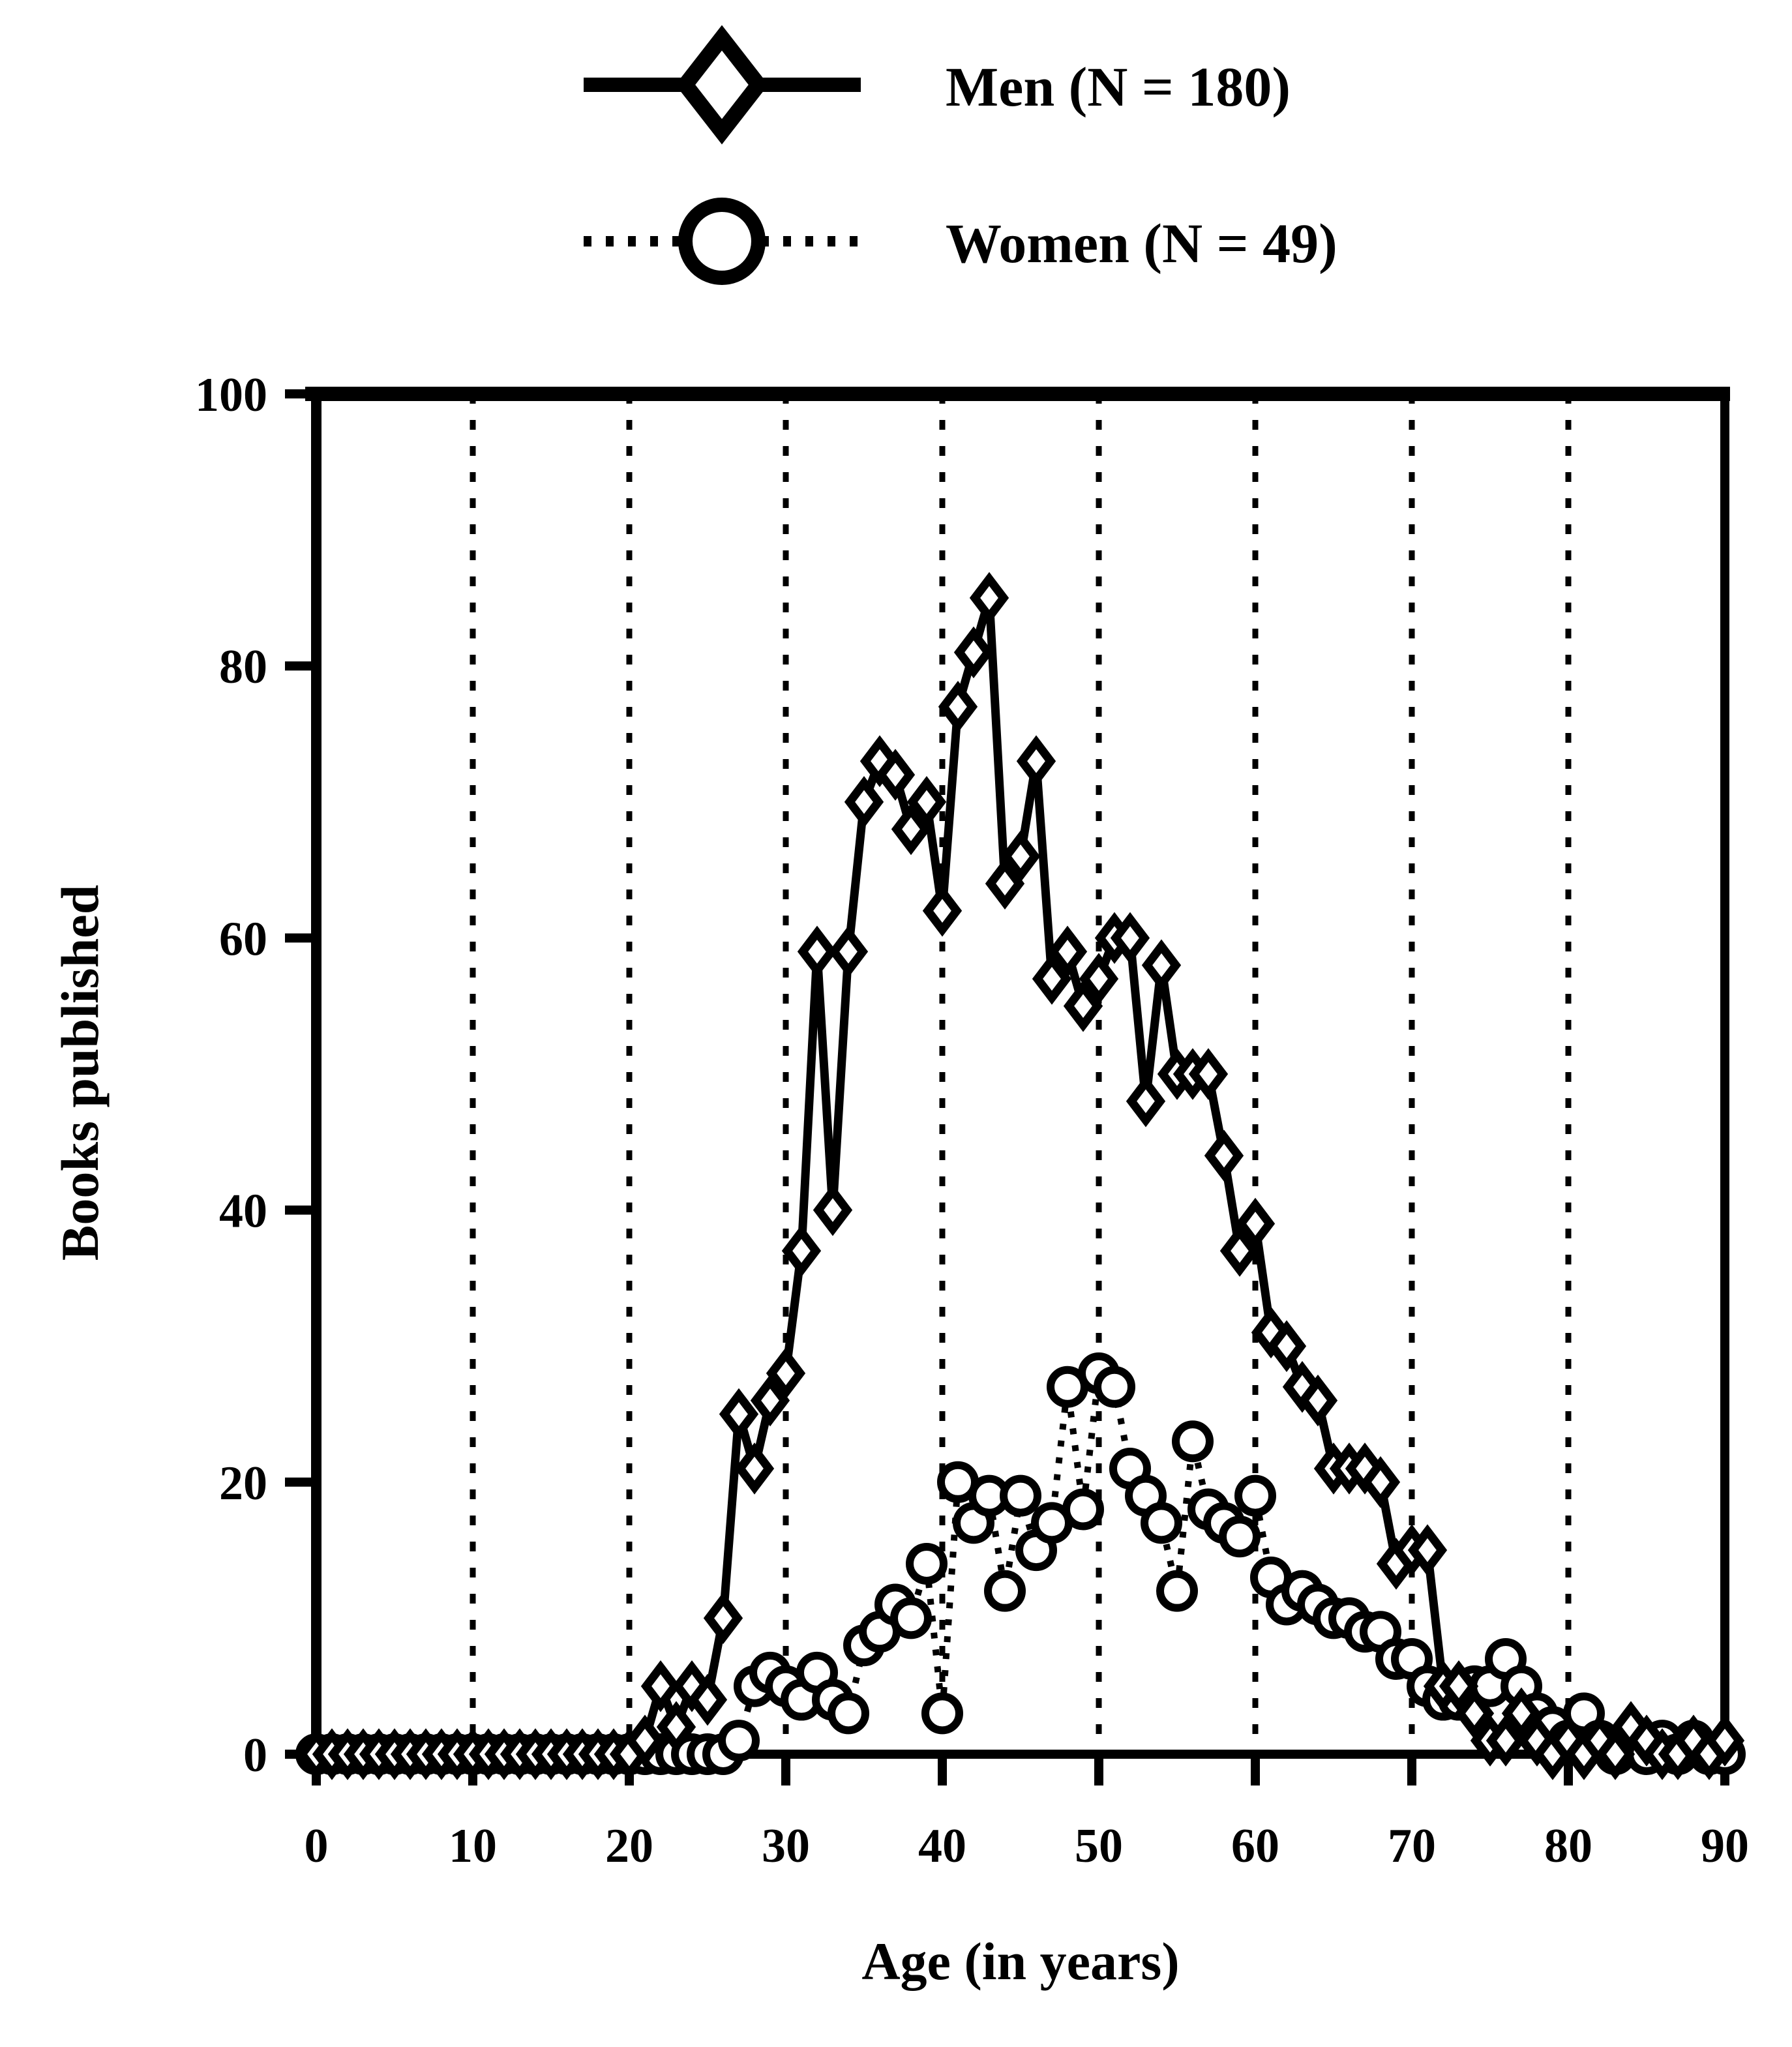  What do you see at coordinates (231, 395) in the screenshot?
I see `y-tick-label-100: 100` at bounding box center [231, 395].